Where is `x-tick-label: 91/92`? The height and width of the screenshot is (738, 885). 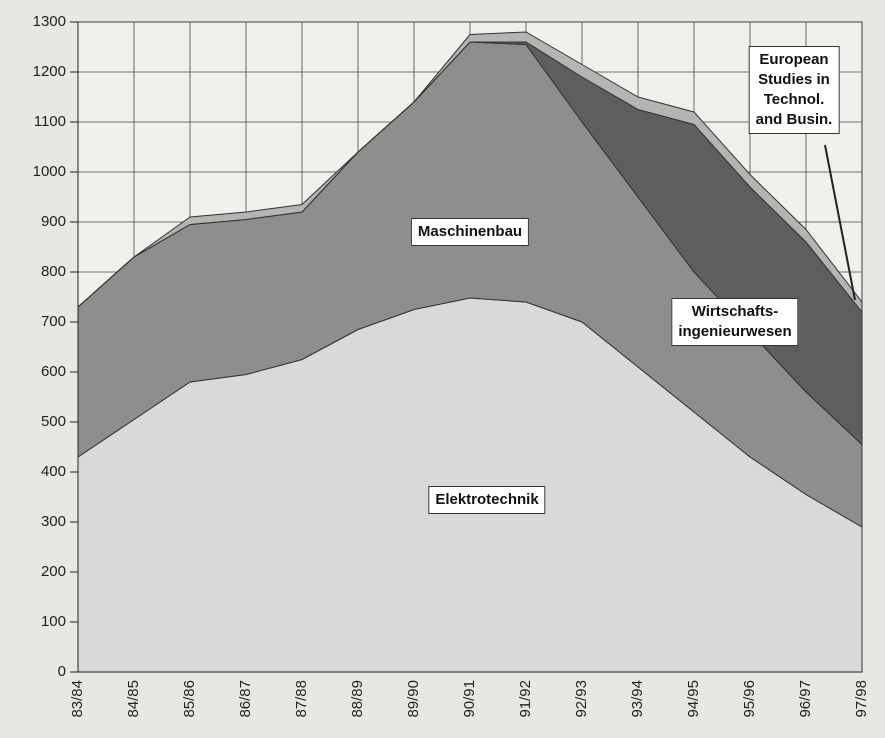 x-tick-label: 91/92 is located at coordinates (525, 699).